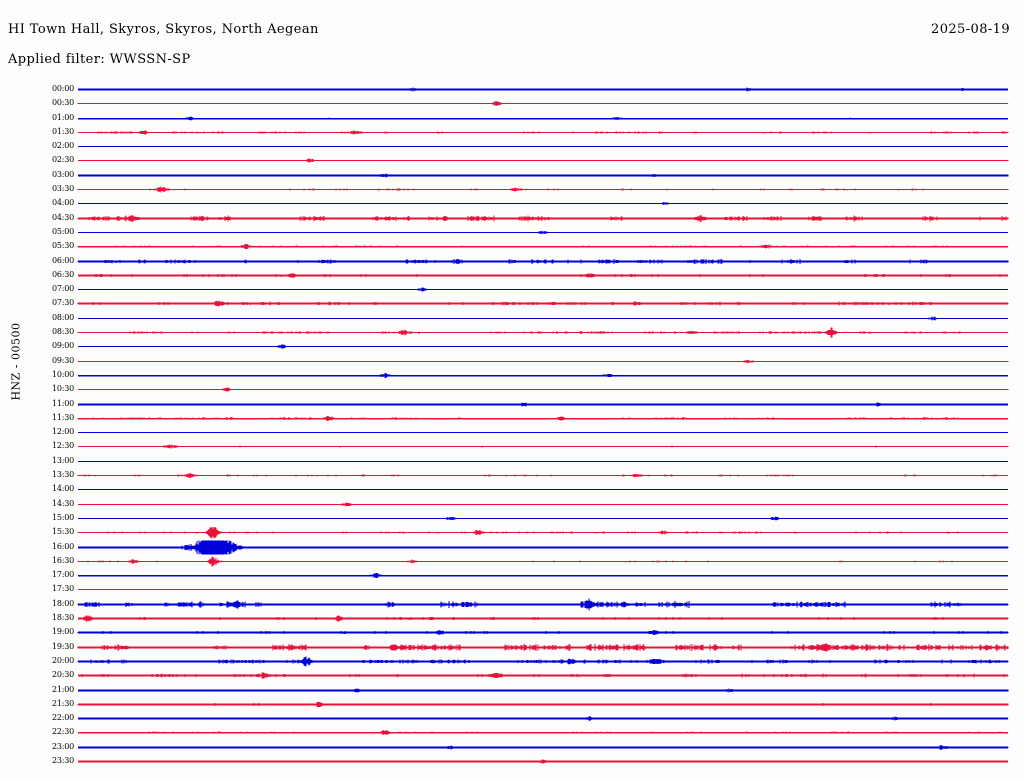 This screenshot has width=1024, height=780. Describe the element at coordinates (62, 632) in the screenshot. I see `trace-time-label: 19:00` at that location.